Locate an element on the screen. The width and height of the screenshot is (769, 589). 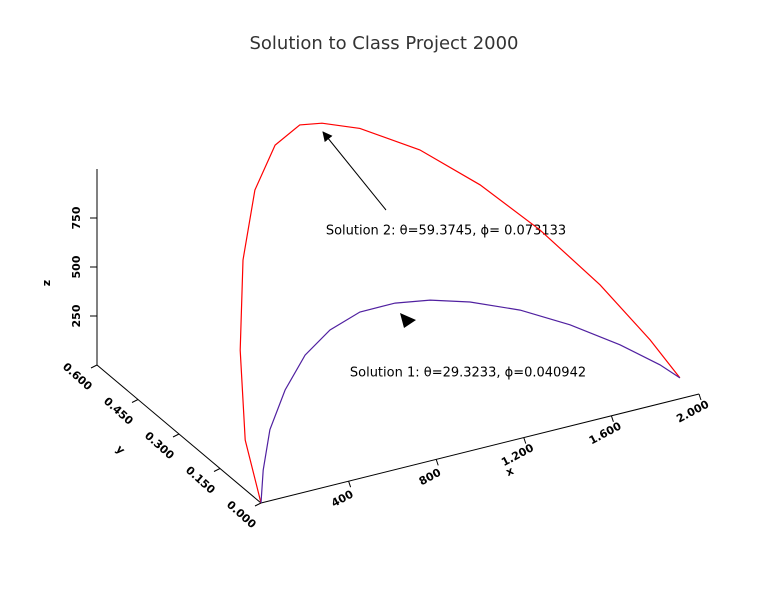
z-tick-label: 250 is located at coordinates (76, 315).